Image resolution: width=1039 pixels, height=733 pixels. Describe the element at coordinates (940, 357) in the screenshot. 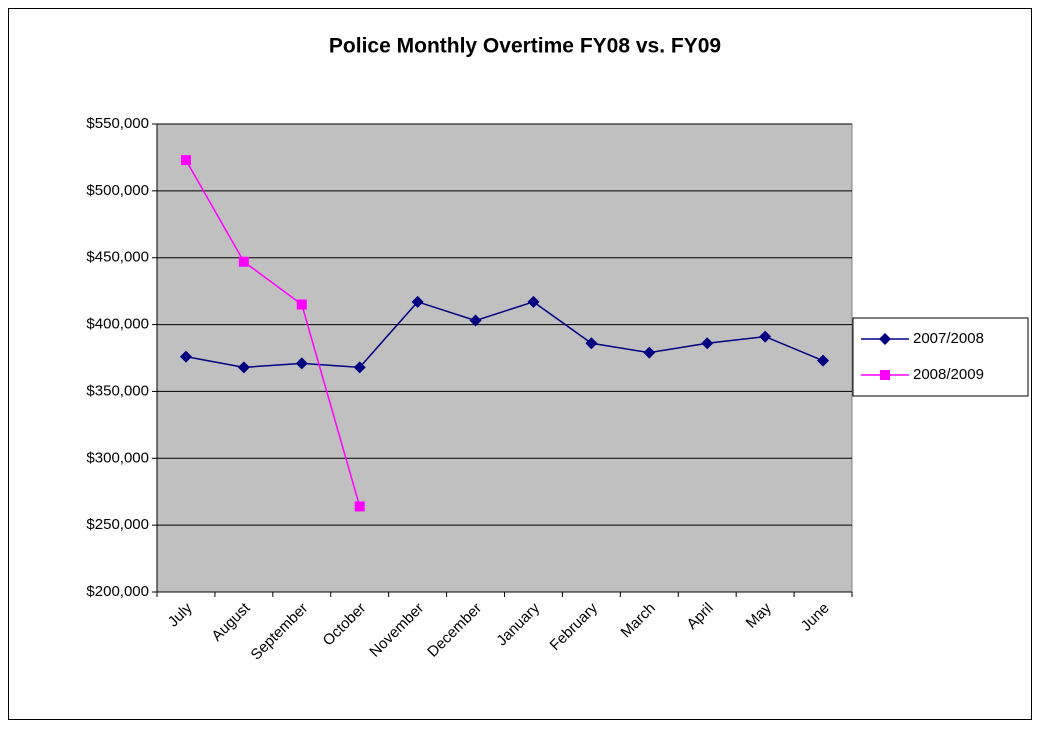

I see `legend` at that location.